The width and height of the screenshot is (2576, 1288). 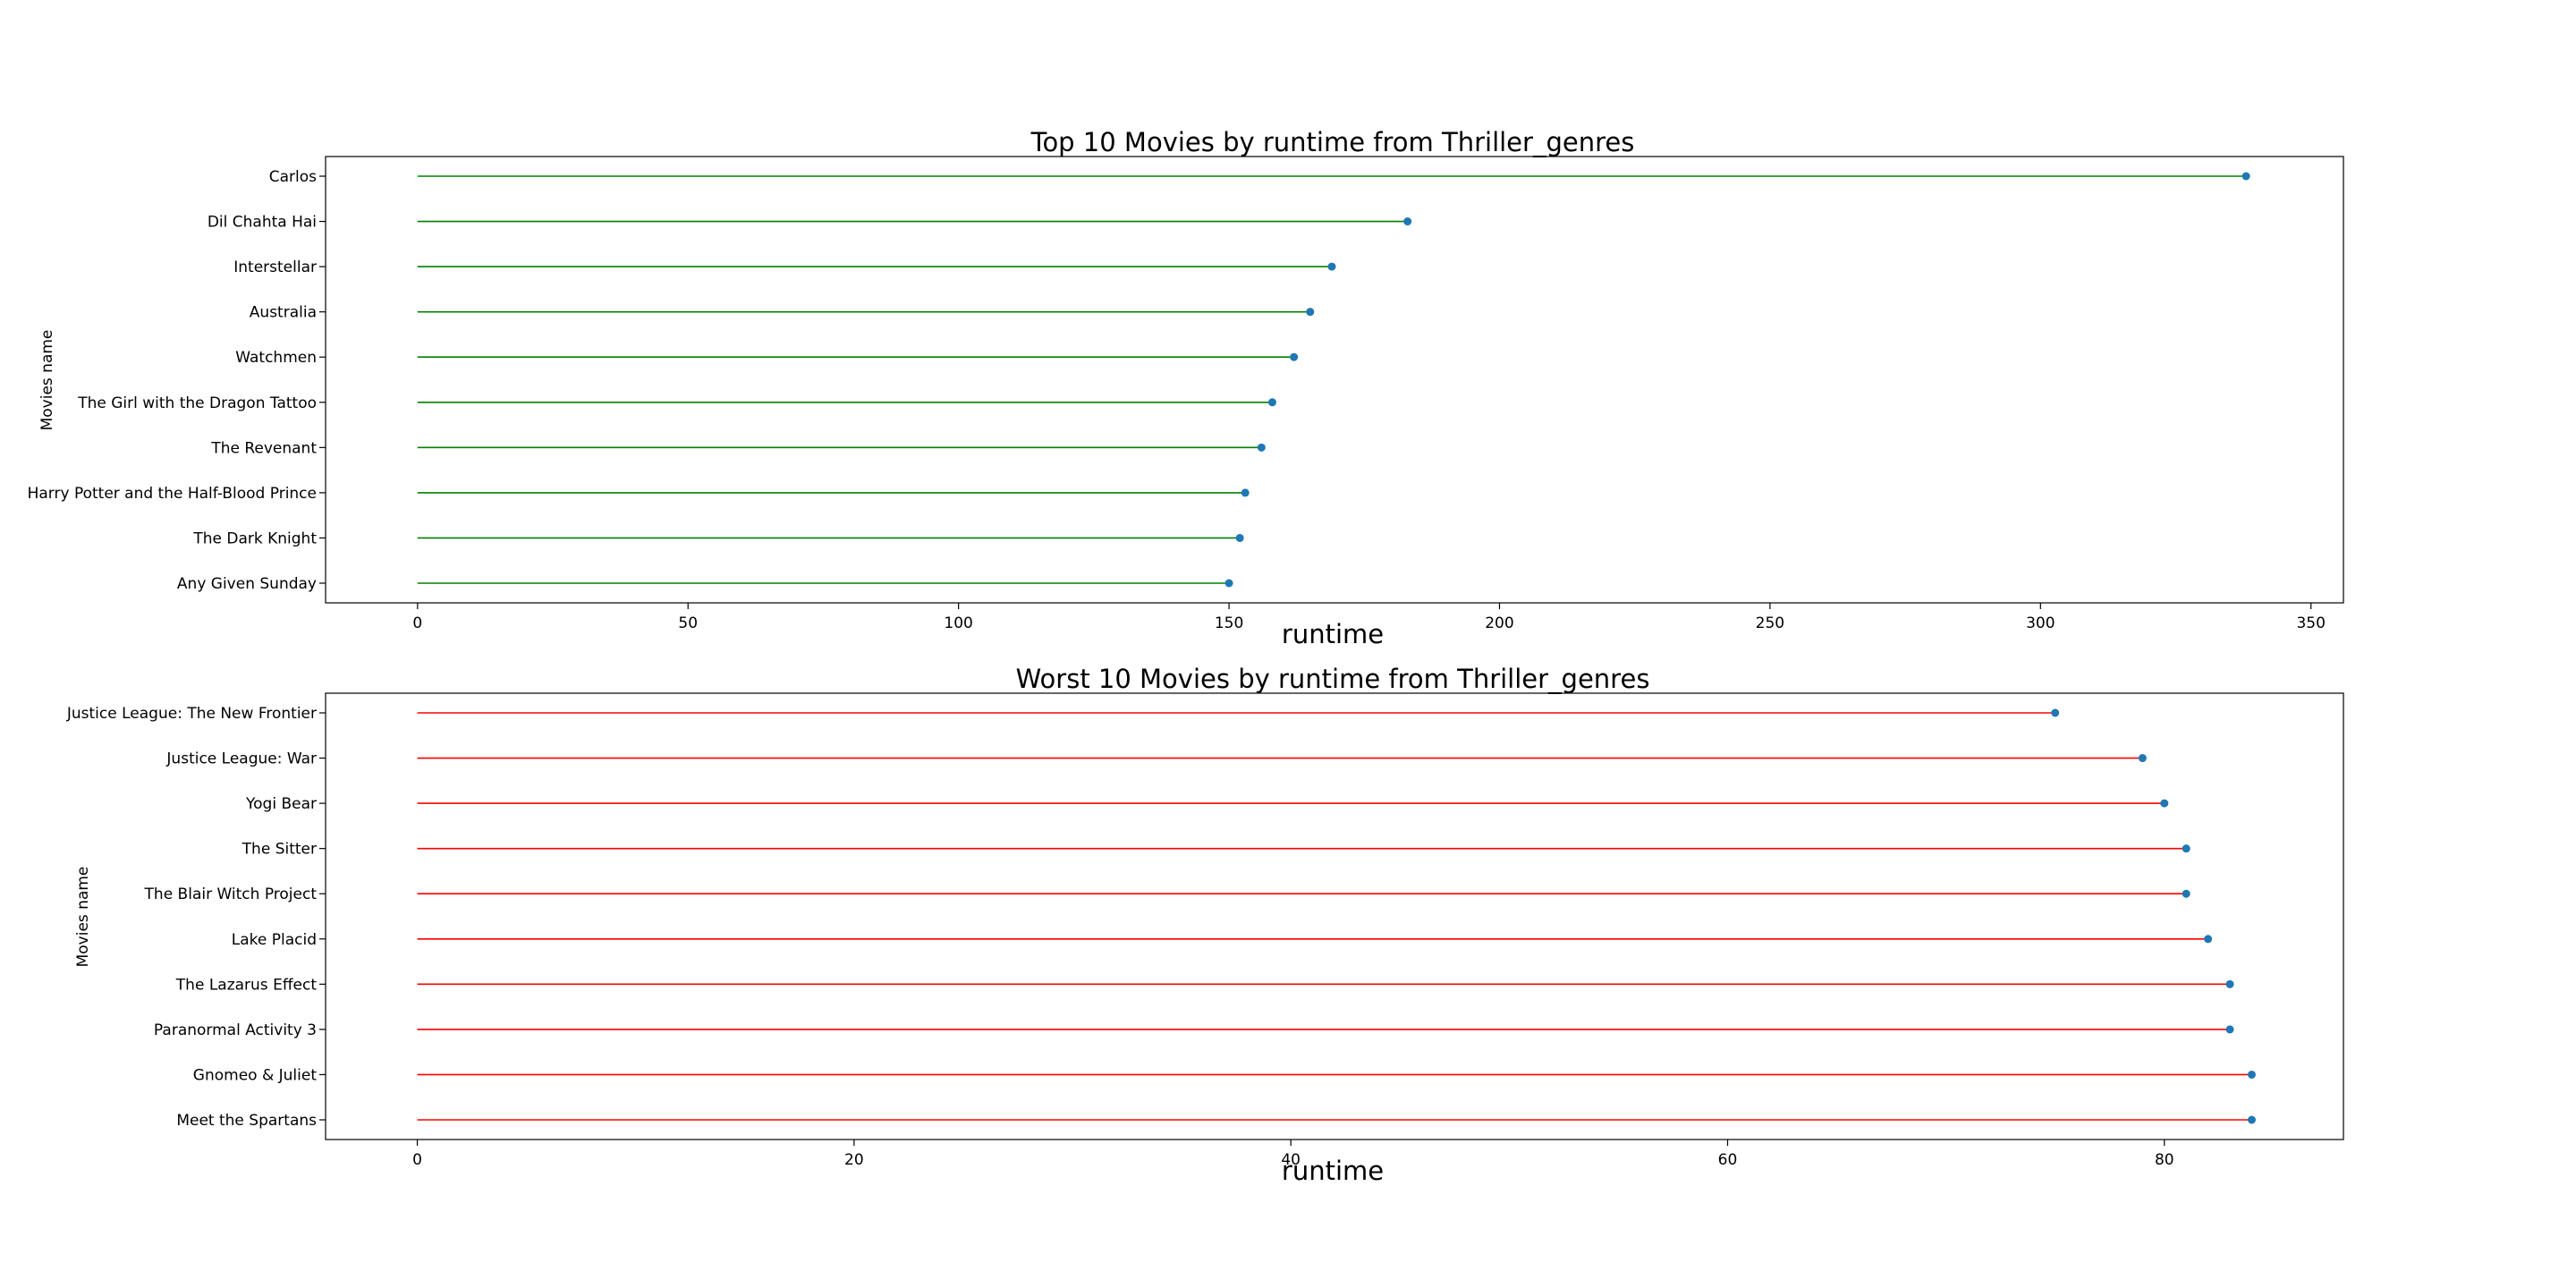 What do you see at coordinates (2040, 623) in the screenshot?
I see `x-tick-label: 300` at bounding box center [2040, 623].